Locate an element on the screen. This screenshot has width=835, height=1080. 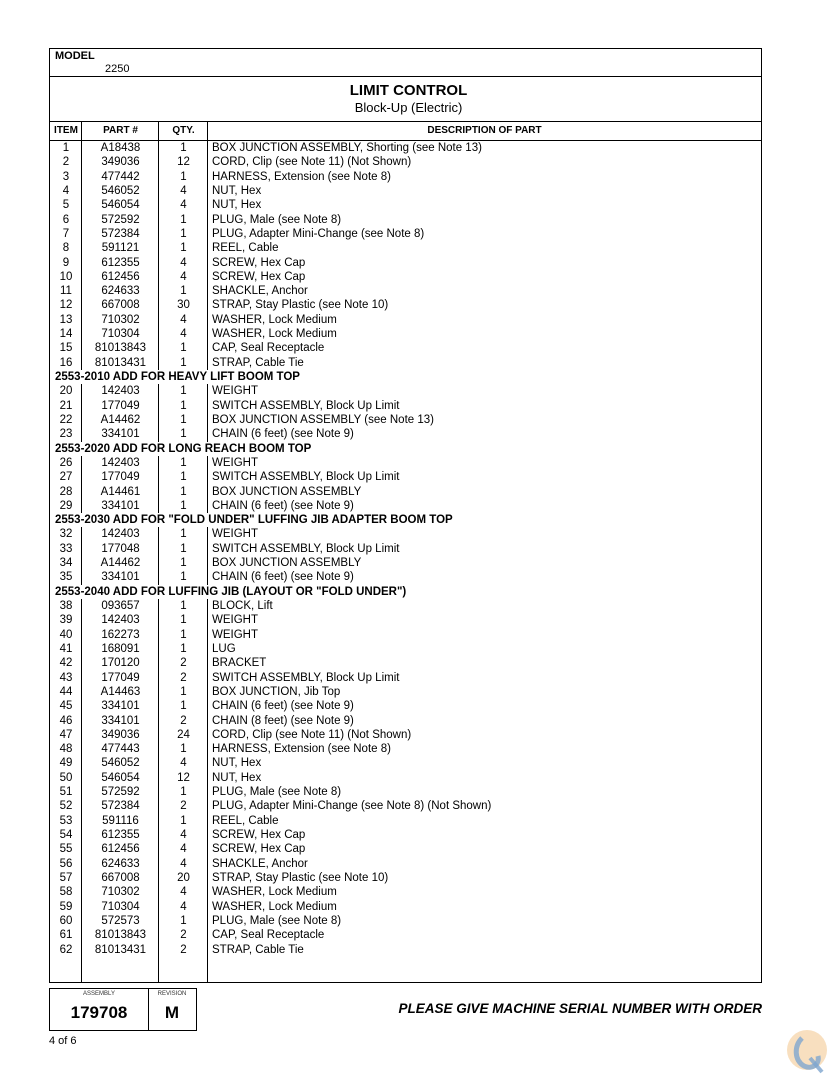
item-number: 2 is located at coordinates (66, 162).